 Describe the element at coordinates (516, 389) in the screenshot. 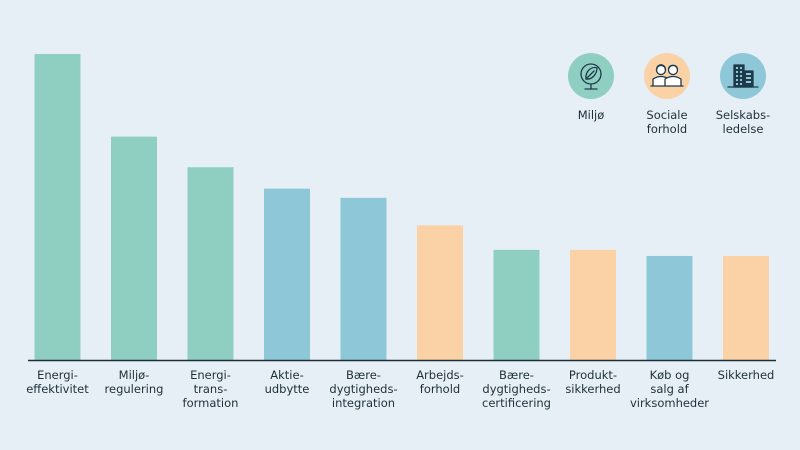

I see `x-tick-label: Bære-dygtigheds-certificering` at that location.